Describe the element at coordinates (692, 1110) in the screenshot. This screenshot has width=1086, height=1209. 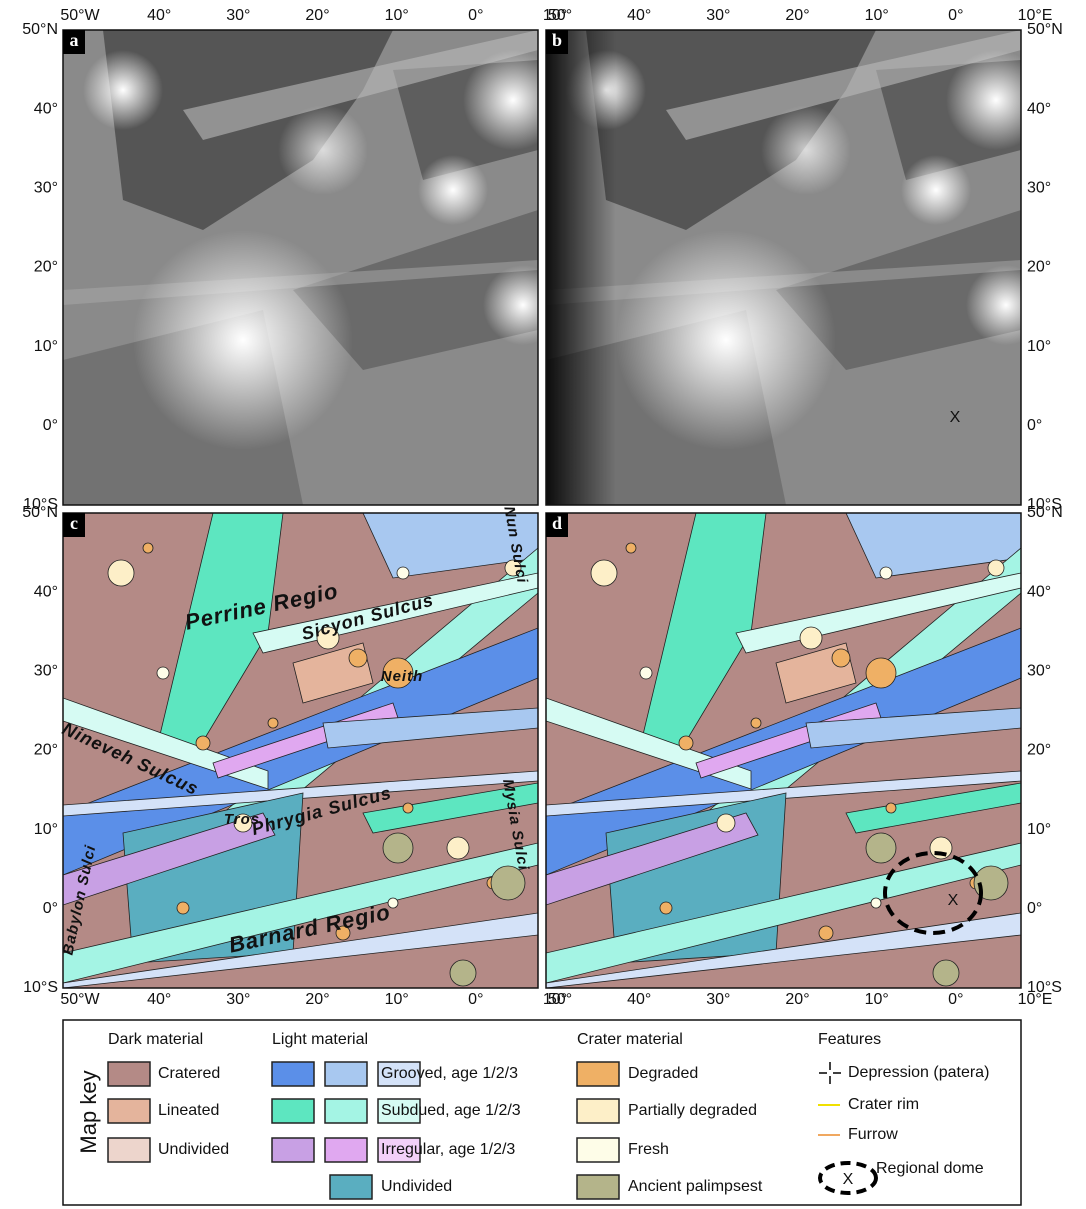
I see `legend-label: Partially degraded` at that location.